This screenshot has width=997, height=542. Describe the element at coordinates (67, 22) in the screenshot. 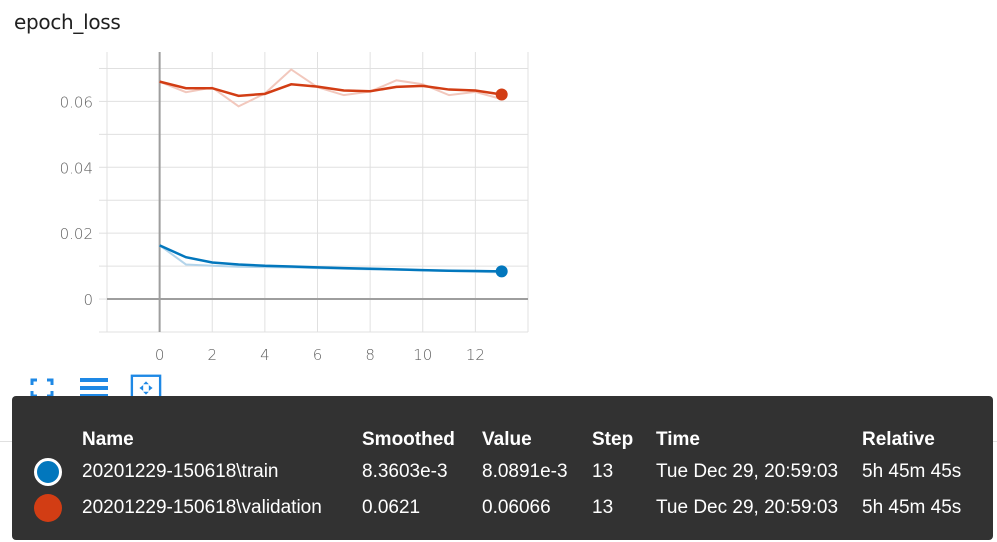

I see `chart-title: epoch_loss` at that location.